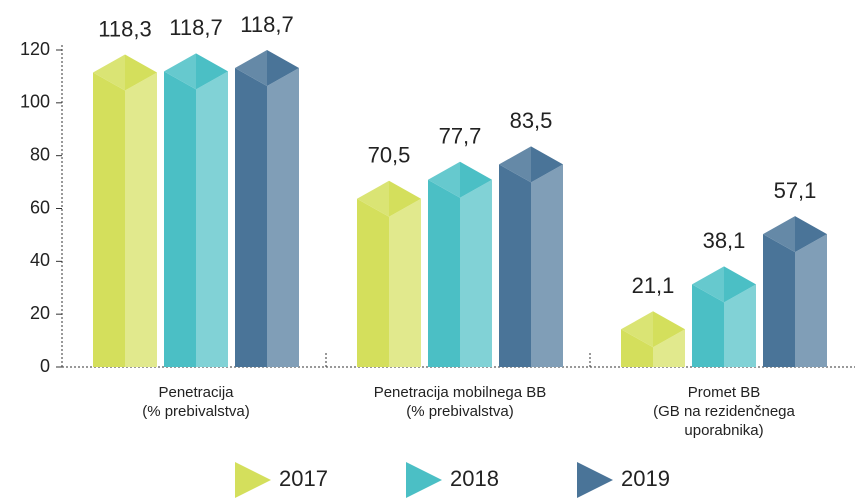  I want to click on y-tick-label: 120, so click(35, 49).